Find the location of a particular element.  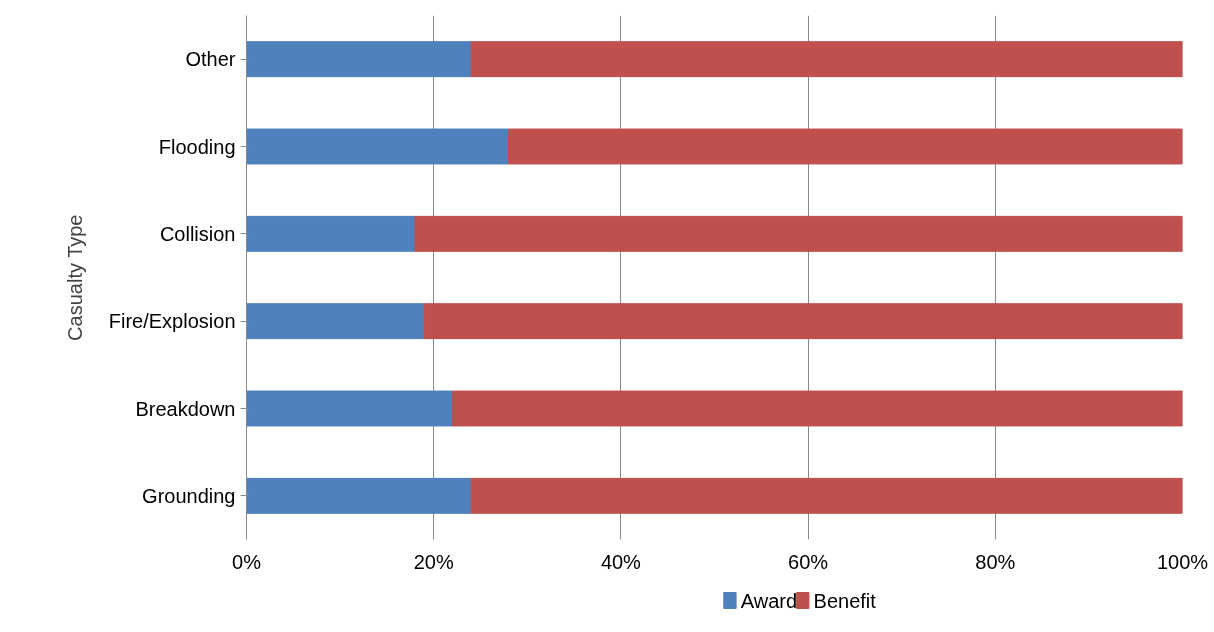

x-tick-label: 40% is located at coordinates (621, 561).